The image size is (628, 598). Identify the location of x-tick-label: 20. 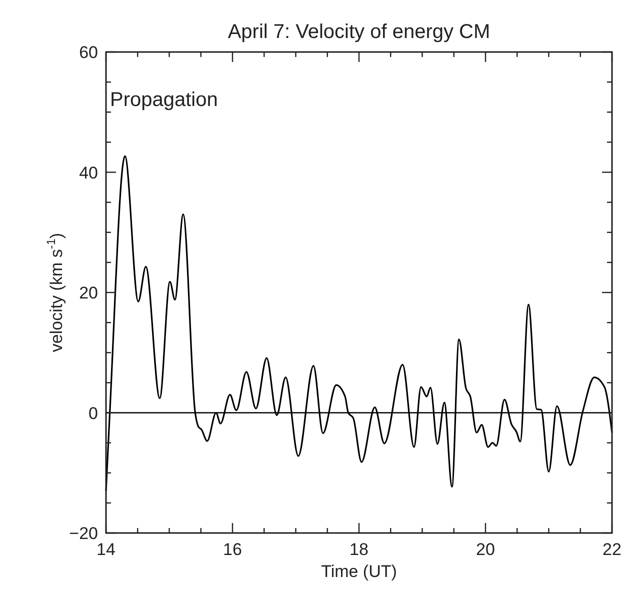
(485, 549).